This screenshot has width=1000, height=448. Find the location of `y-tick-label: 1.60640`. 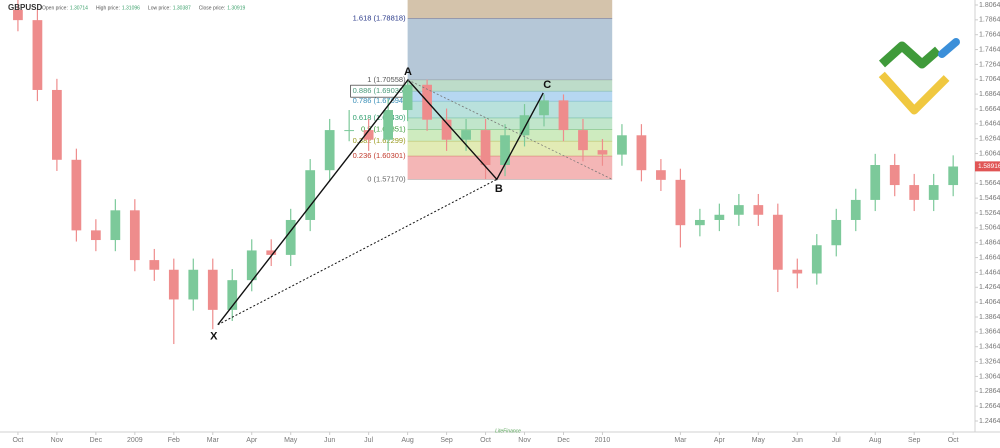

y-tick-label: 1.60640 is located at coordinates (989, 153).